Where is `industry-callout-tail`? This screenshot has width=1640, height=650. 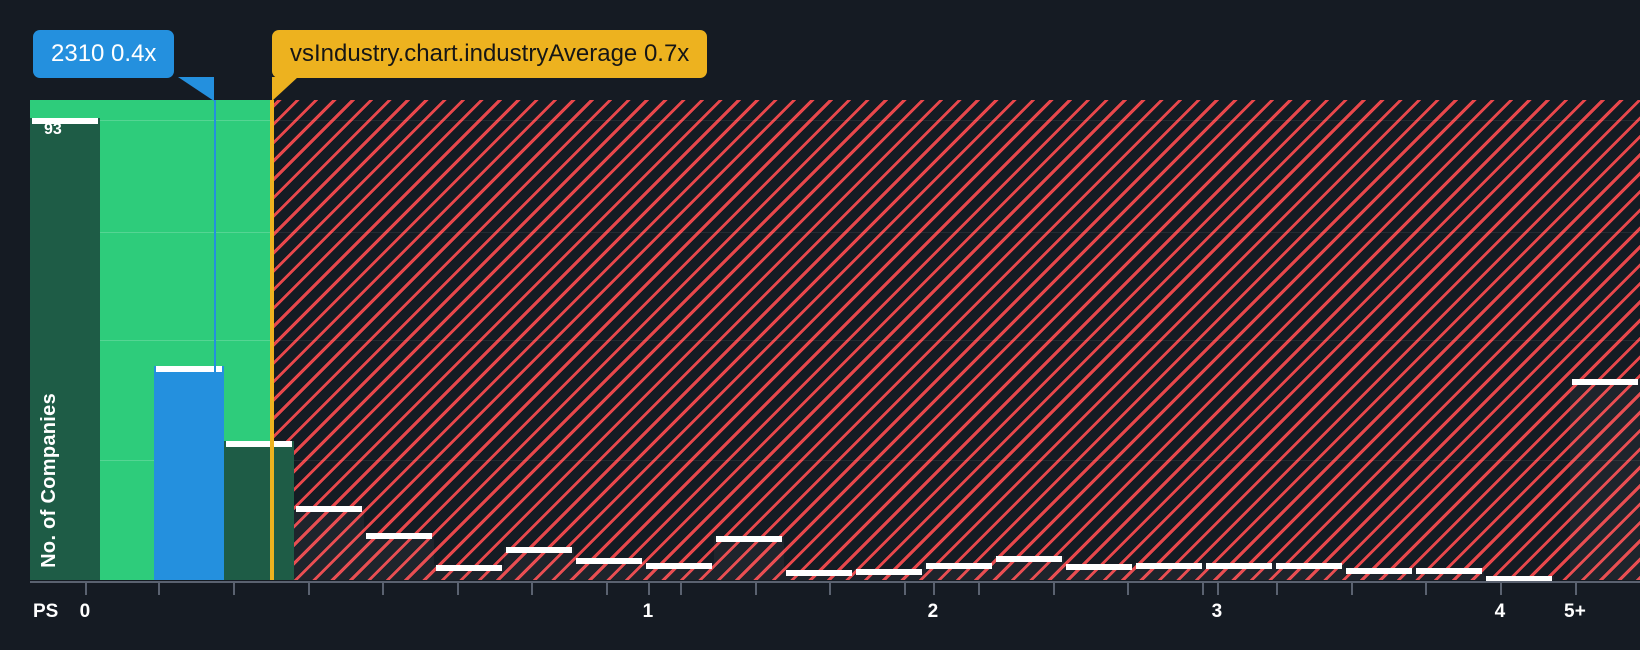
industry-callout-tail is located at coordinates (285, 89).